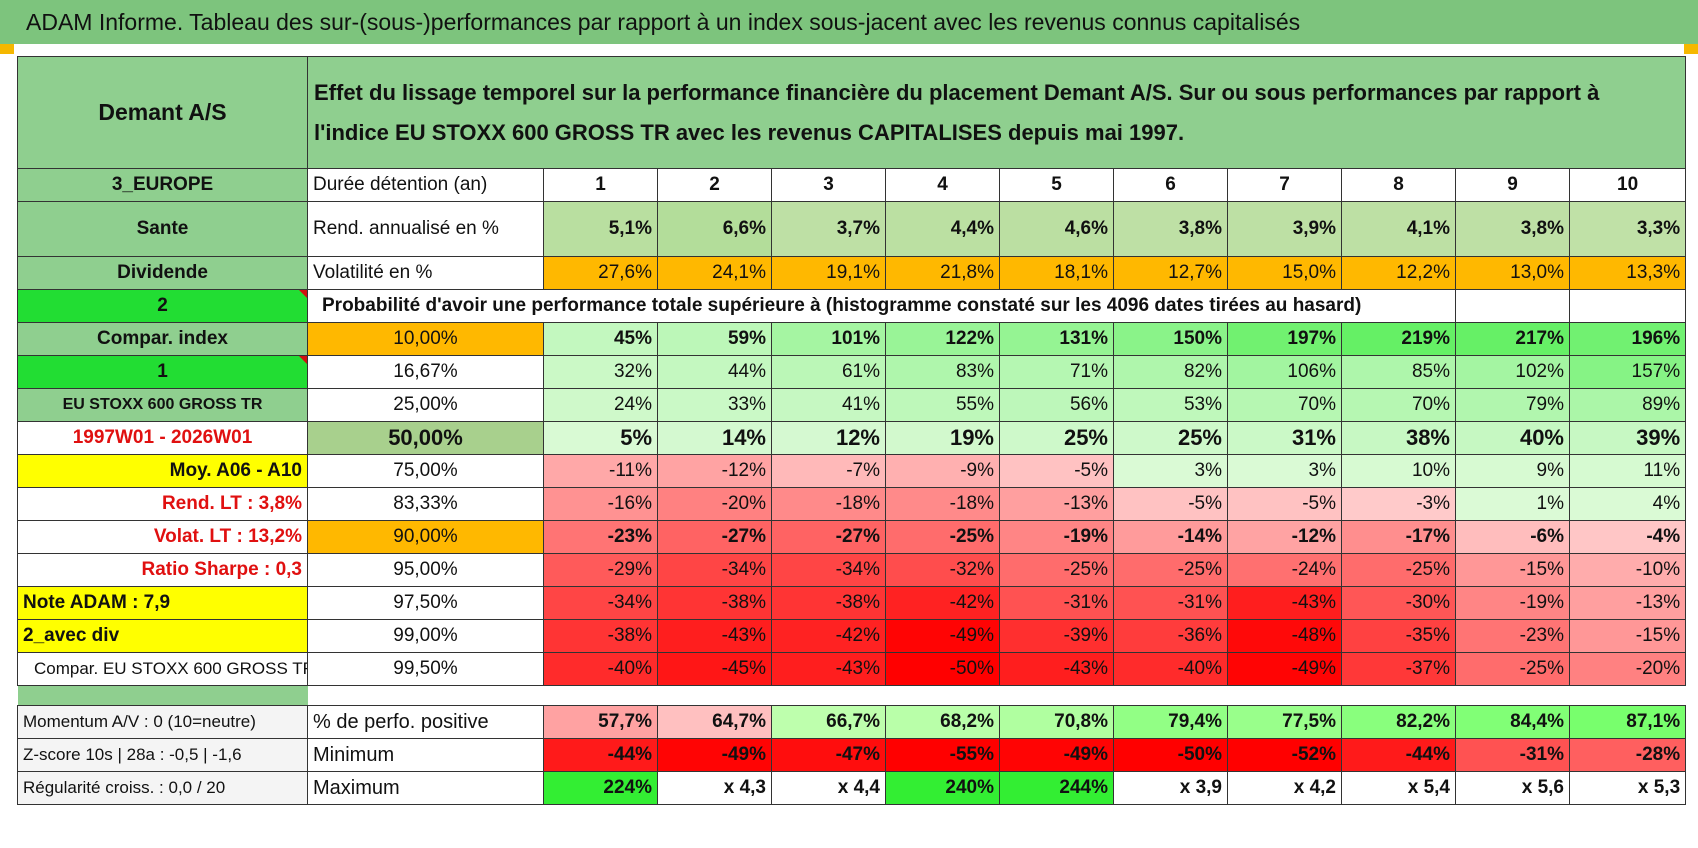  Describe the element at coordinates (1284, 570) in the screenshot. I see `distribution-cell: -24%` at that location.